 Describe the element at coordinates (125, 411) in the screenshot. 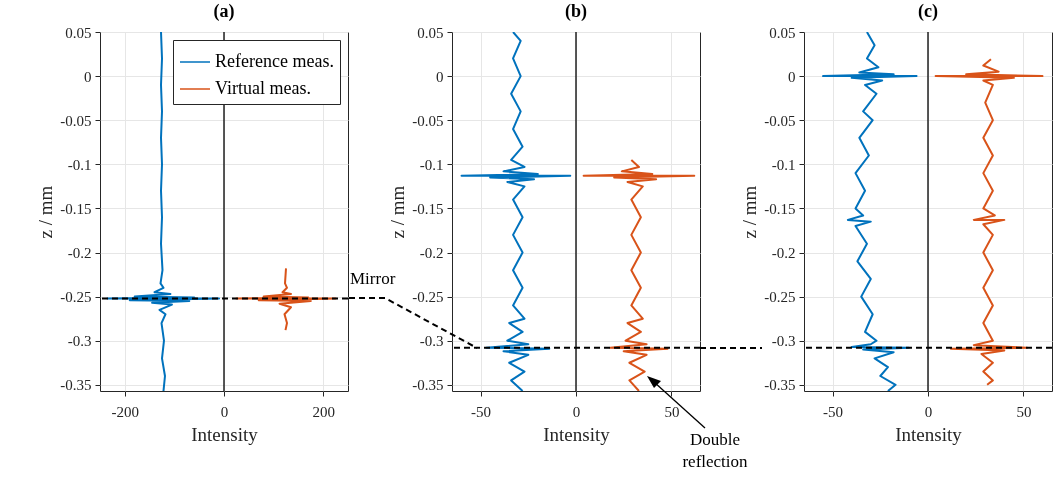

I see `x-tick-label: -200` at that location.